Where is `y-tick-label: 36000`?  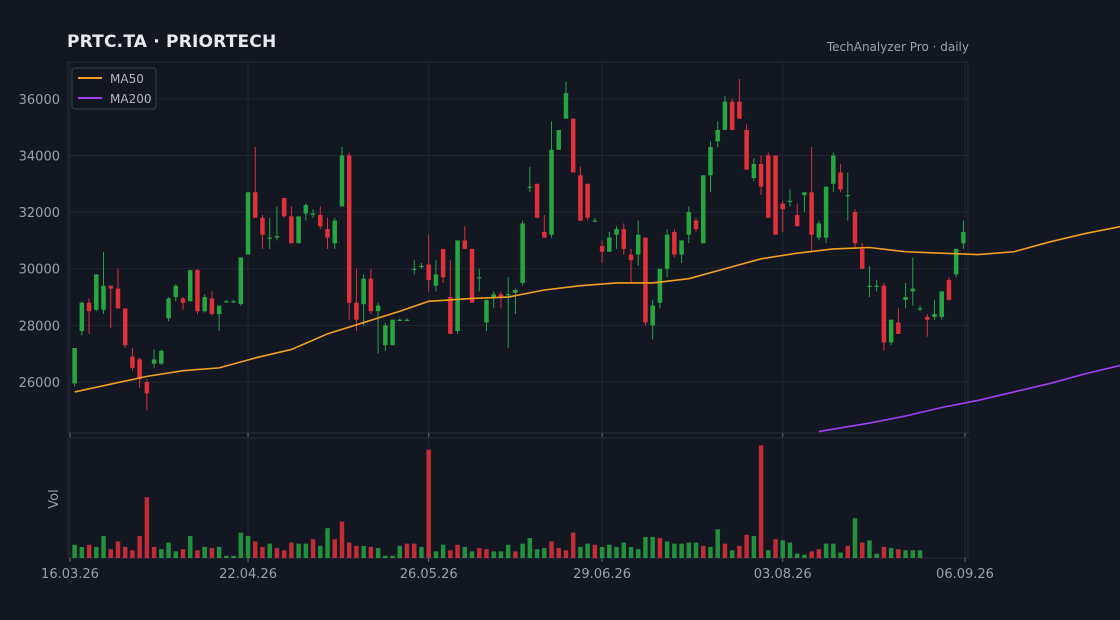
y-tick-label: 36000 is located at coordinates (39, 100).